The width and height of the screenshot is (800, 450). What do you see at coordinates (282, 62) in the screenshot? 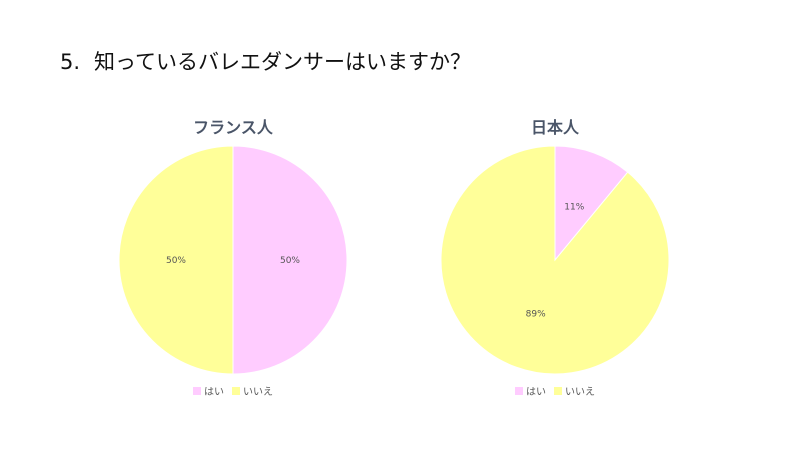
I see `question-text: 知っているバレエダンサーはいますか？` at bounding box center [282, 62].